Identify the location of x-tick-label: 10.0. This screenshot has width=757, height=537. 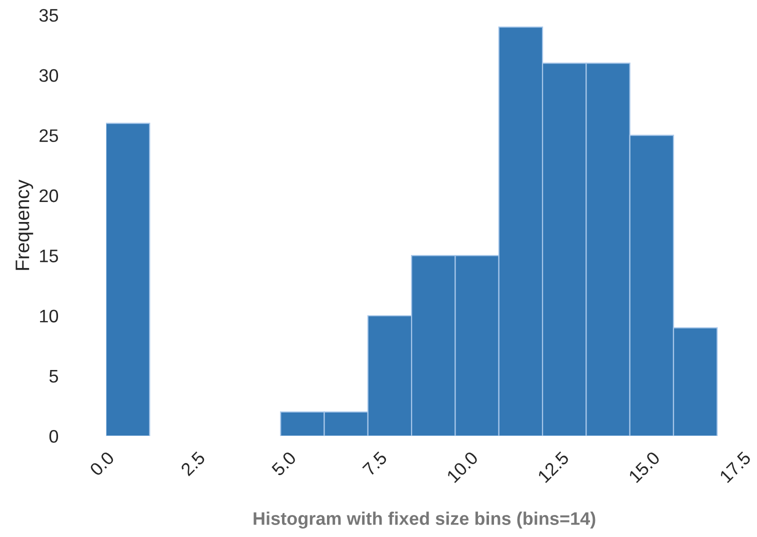
(462, 467).